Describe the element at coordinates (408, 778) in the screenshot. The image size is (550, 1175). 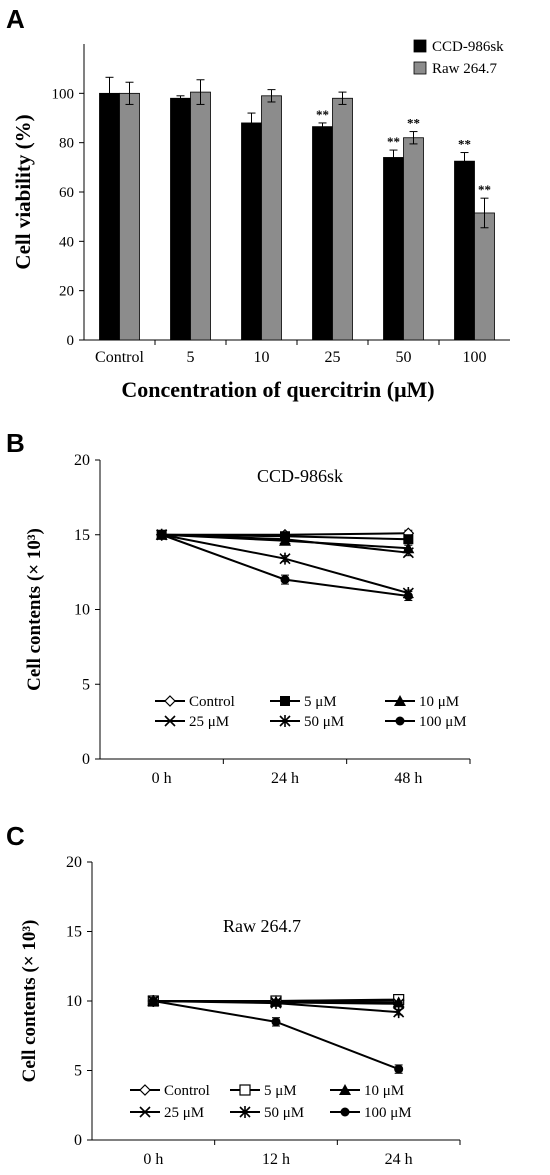
I see `x-tick-label: 48 h` at that location.